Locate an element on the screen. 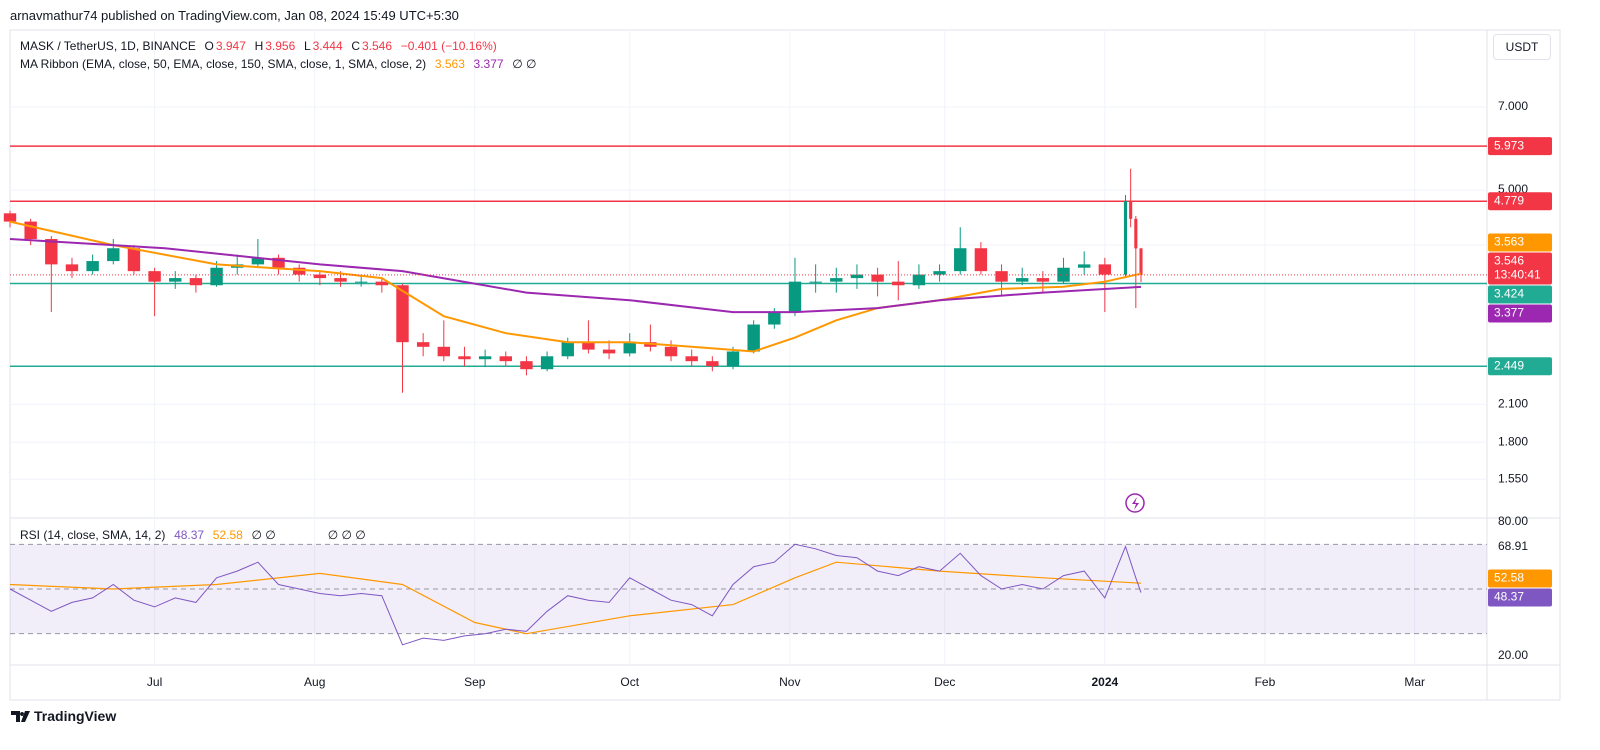 This screenshot has height=750, width=1600. badge-label: 52.58 is located at coordinates (1509, 578).